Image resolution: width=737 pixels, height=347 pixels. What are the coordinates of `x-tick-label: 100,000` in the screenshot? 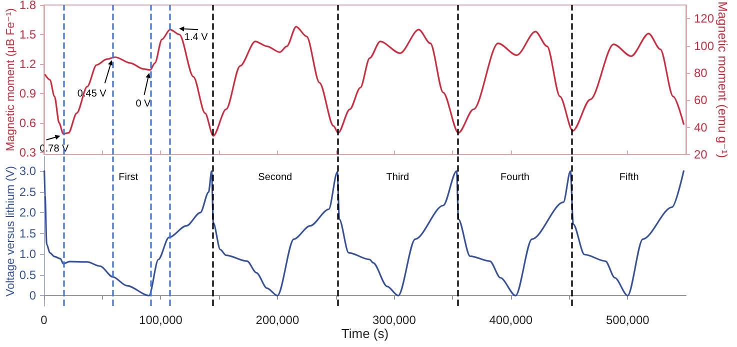 It's located at (161, 320).